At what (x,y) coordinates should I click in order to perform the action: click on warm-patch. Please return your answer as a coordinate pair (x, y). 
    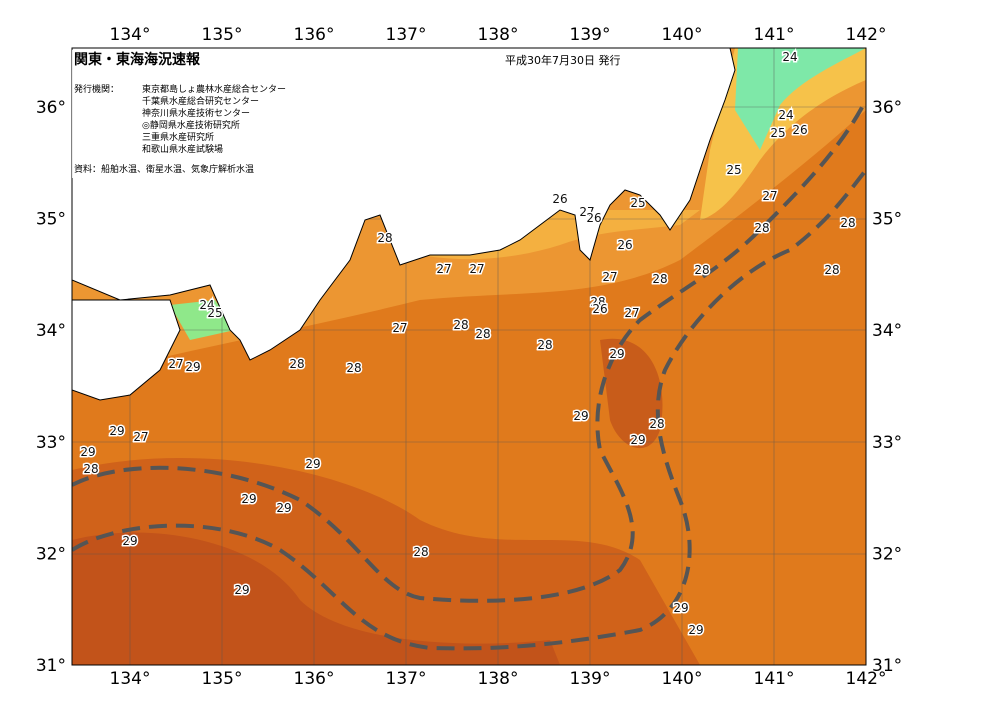
    Looking at the image, I should click on (631, 393).